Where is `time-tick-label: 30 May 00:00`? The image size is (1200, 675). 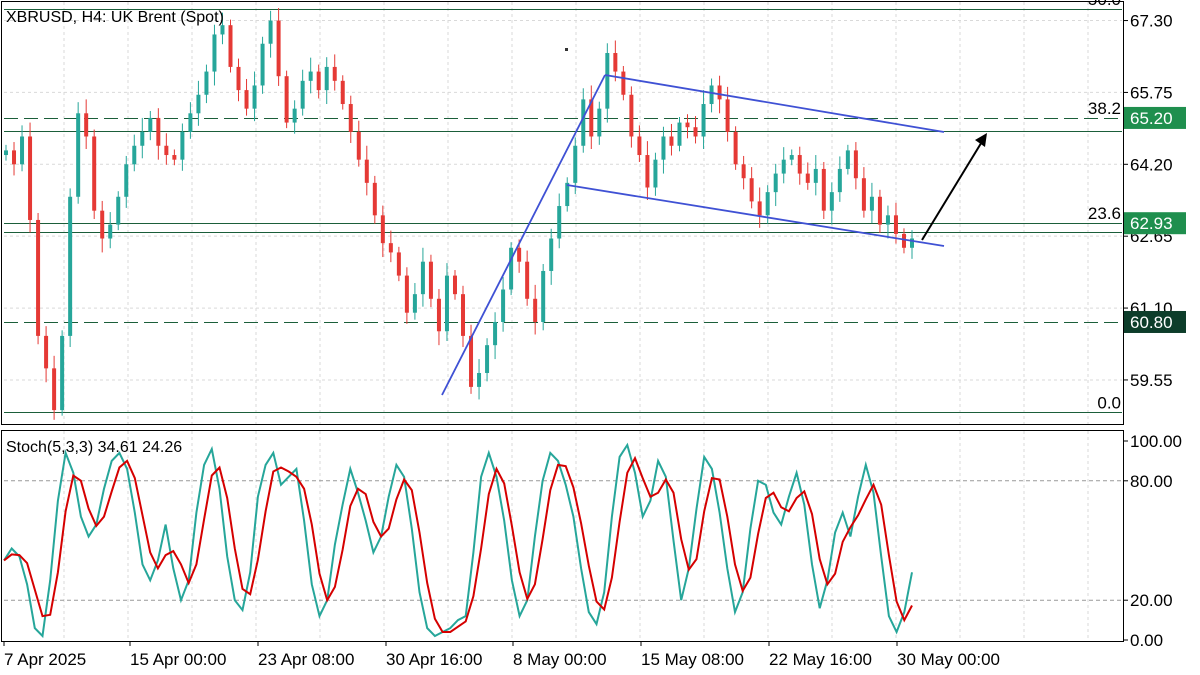
time-tick-label: 30 May 00:00 is located at coordinates (948, 659).